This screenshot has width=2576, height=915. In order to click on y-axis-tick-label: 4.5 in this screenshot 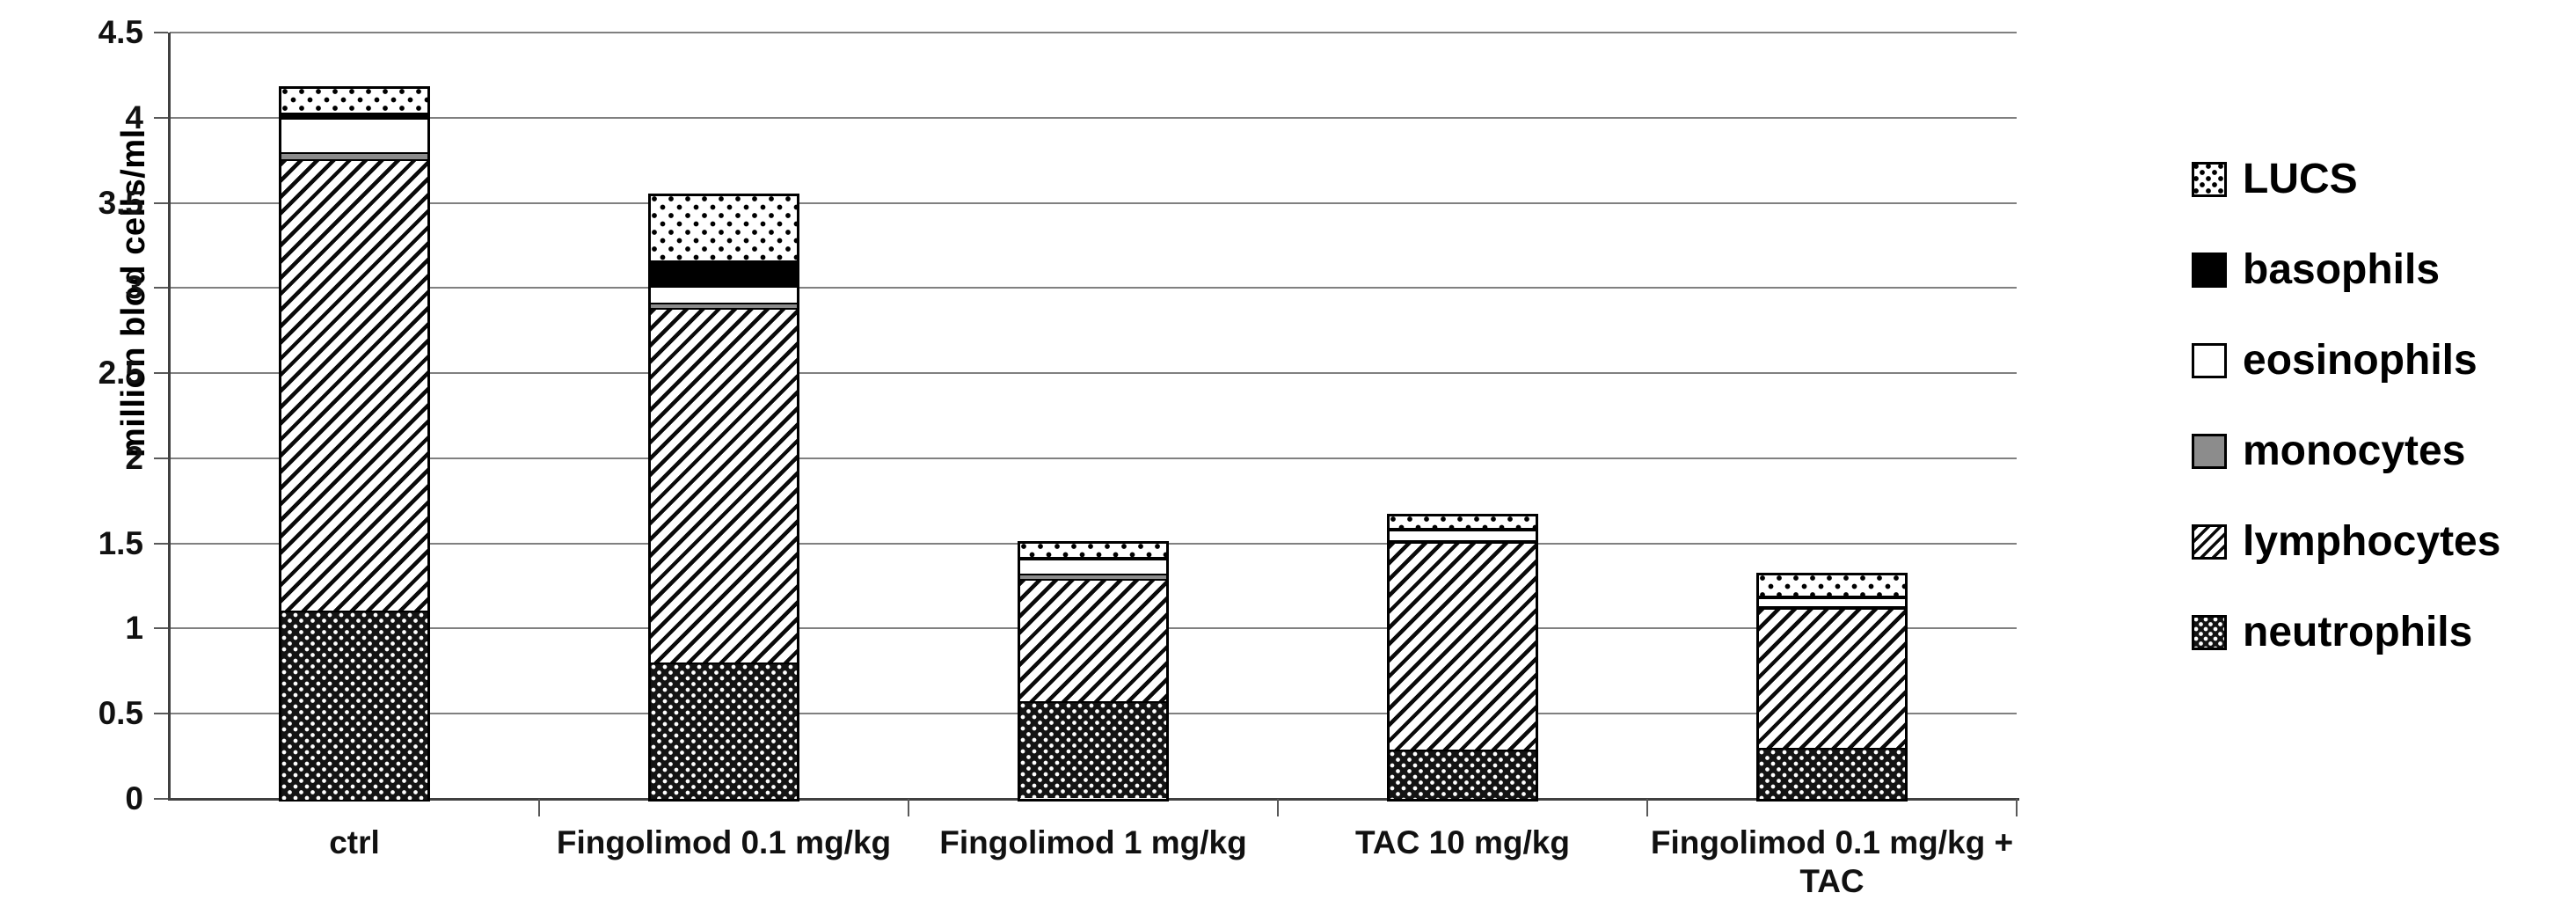, I will do `click(120, 32)`.